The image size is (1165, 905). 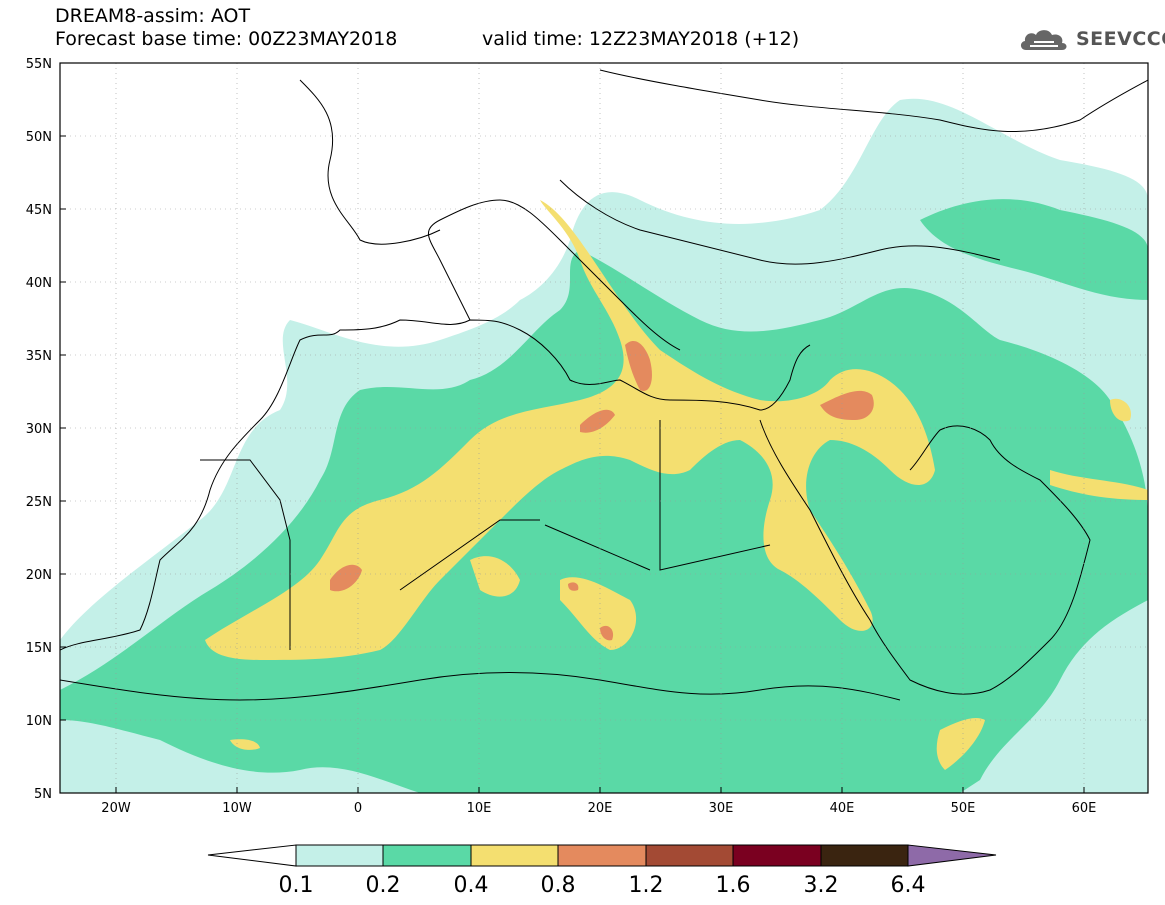 I want to click on cloud-icon, so click(x=1043, y=40).